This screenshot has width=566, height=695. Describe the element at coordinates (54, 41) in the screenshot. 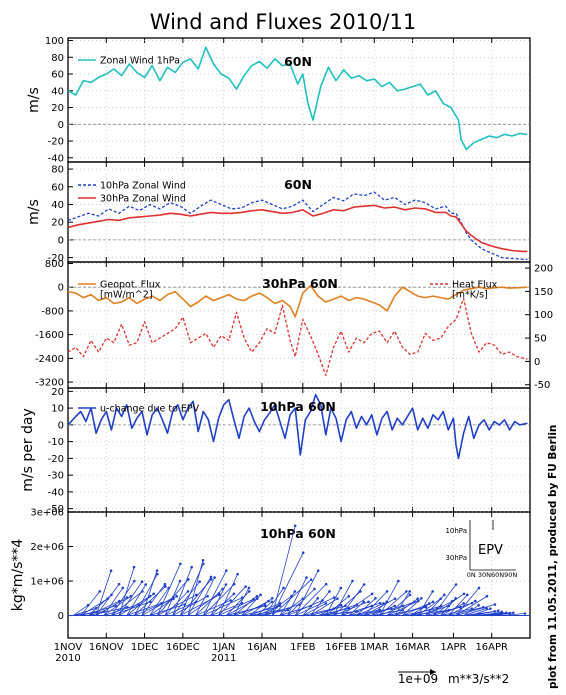

I see `y-tick-label: 100` at that location.